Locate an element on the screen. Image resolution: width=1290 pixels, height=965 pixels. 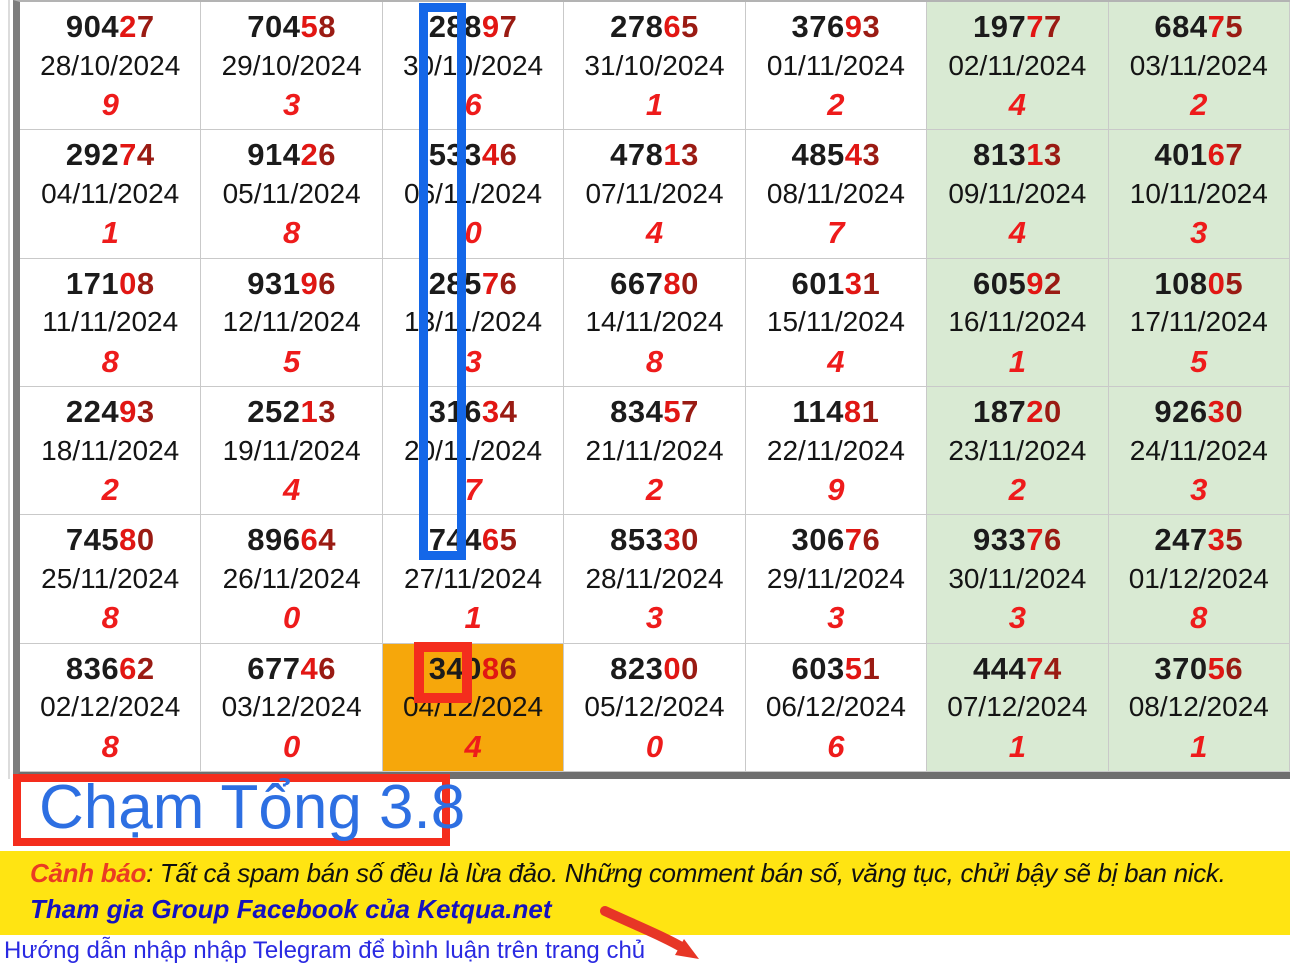
result-number: 53346 is located at coordinates (473, 155).